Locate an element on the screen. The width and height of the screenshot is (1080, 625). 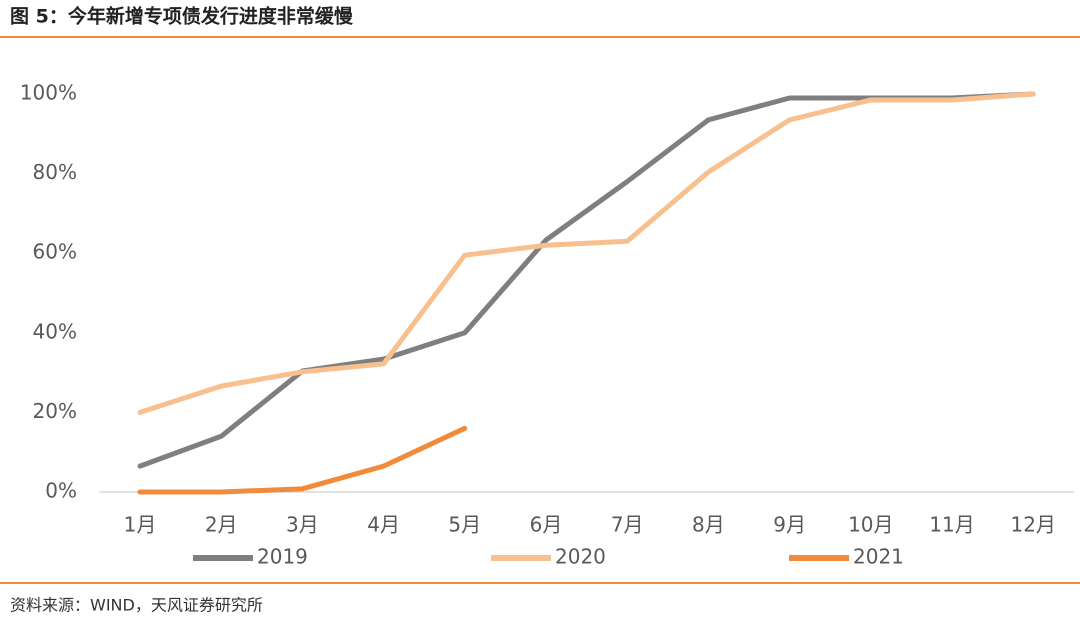
y-tick-label: 0% is located at coordinates (61, 491).